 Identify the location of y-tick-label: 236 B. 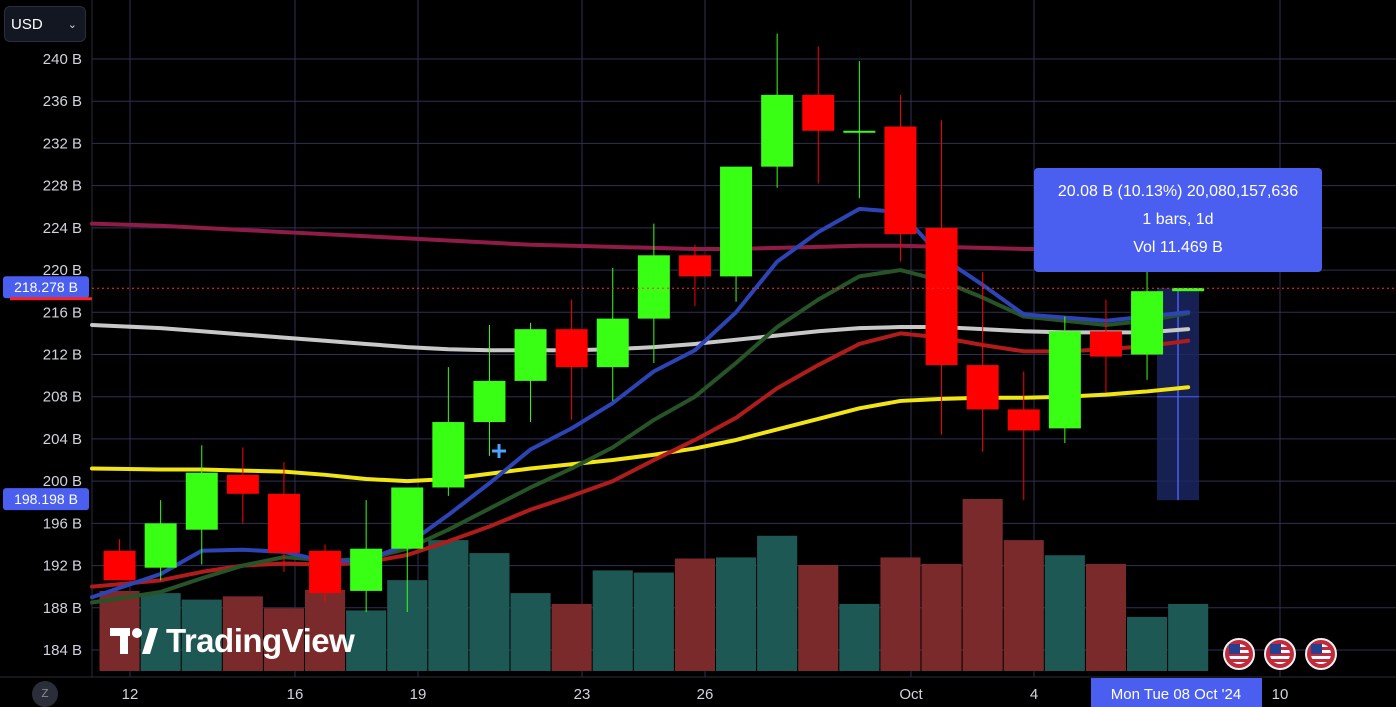
(62, 101).